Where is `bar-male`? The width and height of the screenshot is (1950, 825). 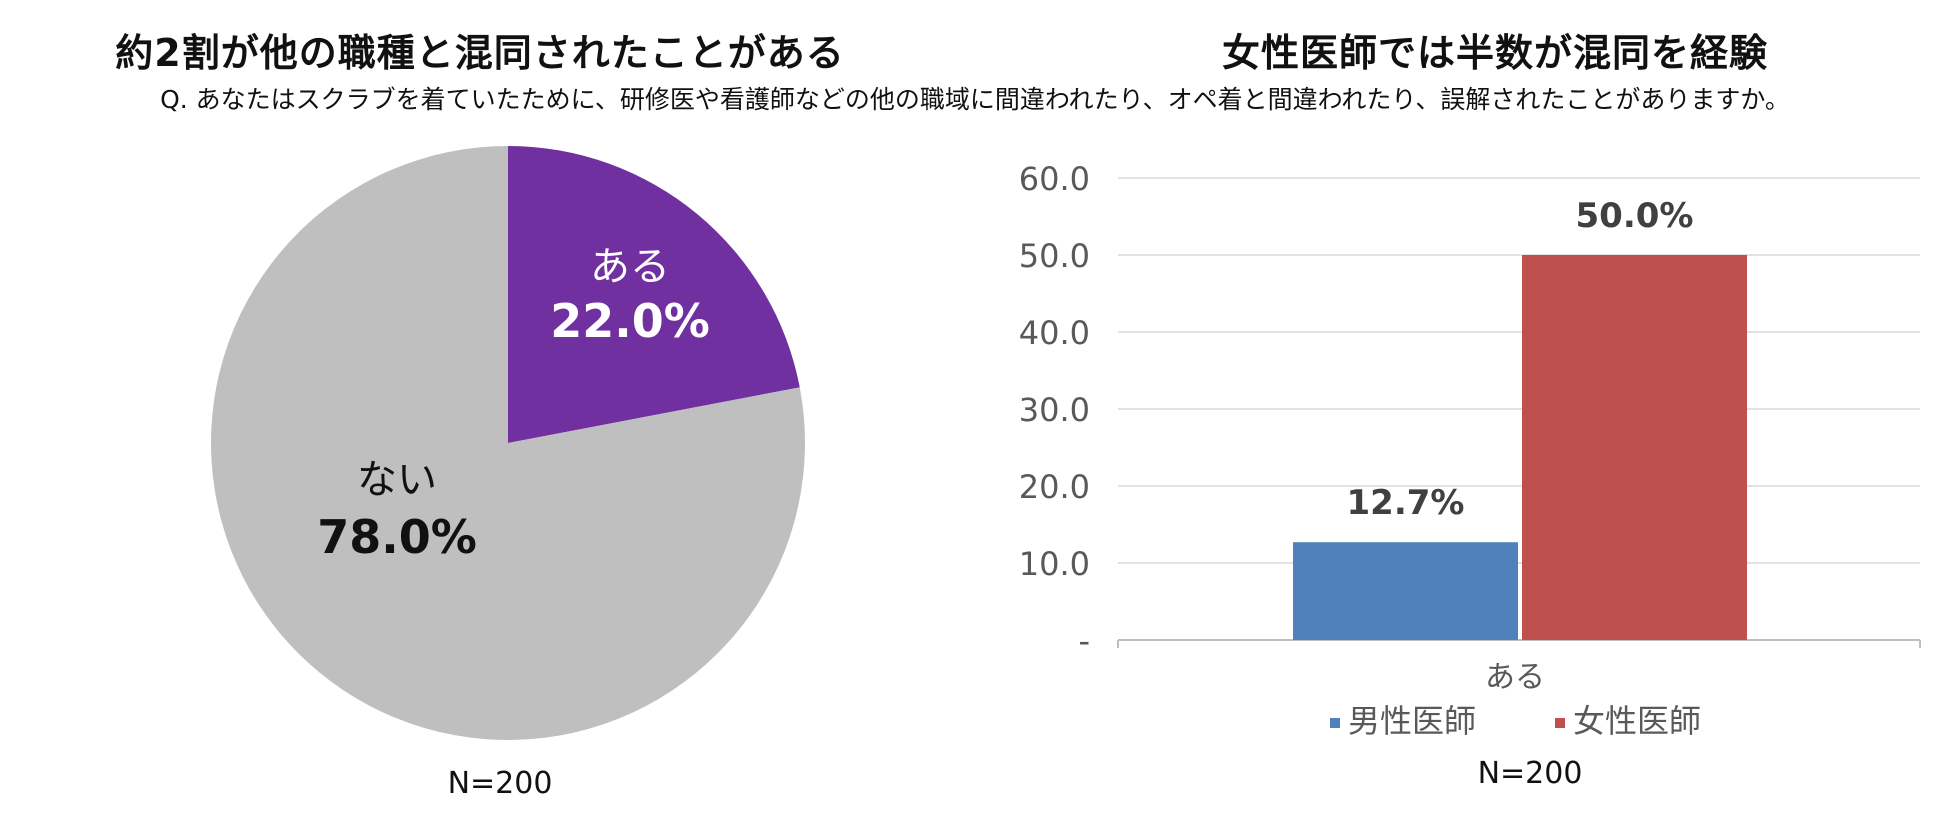
bar-male is located at coordinates (1405, 591).